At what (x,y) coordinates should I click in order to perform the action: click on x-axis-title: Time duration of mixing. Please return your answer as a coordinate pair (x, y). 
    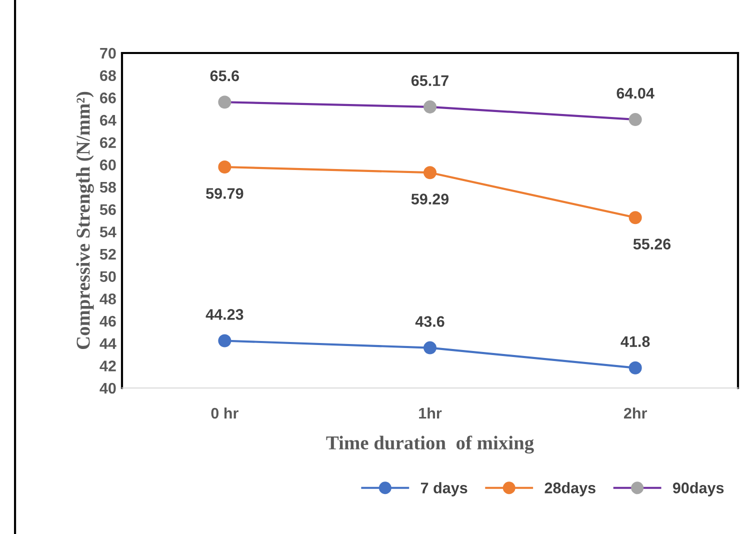
    Looking at the image, I should click on (430, 445).